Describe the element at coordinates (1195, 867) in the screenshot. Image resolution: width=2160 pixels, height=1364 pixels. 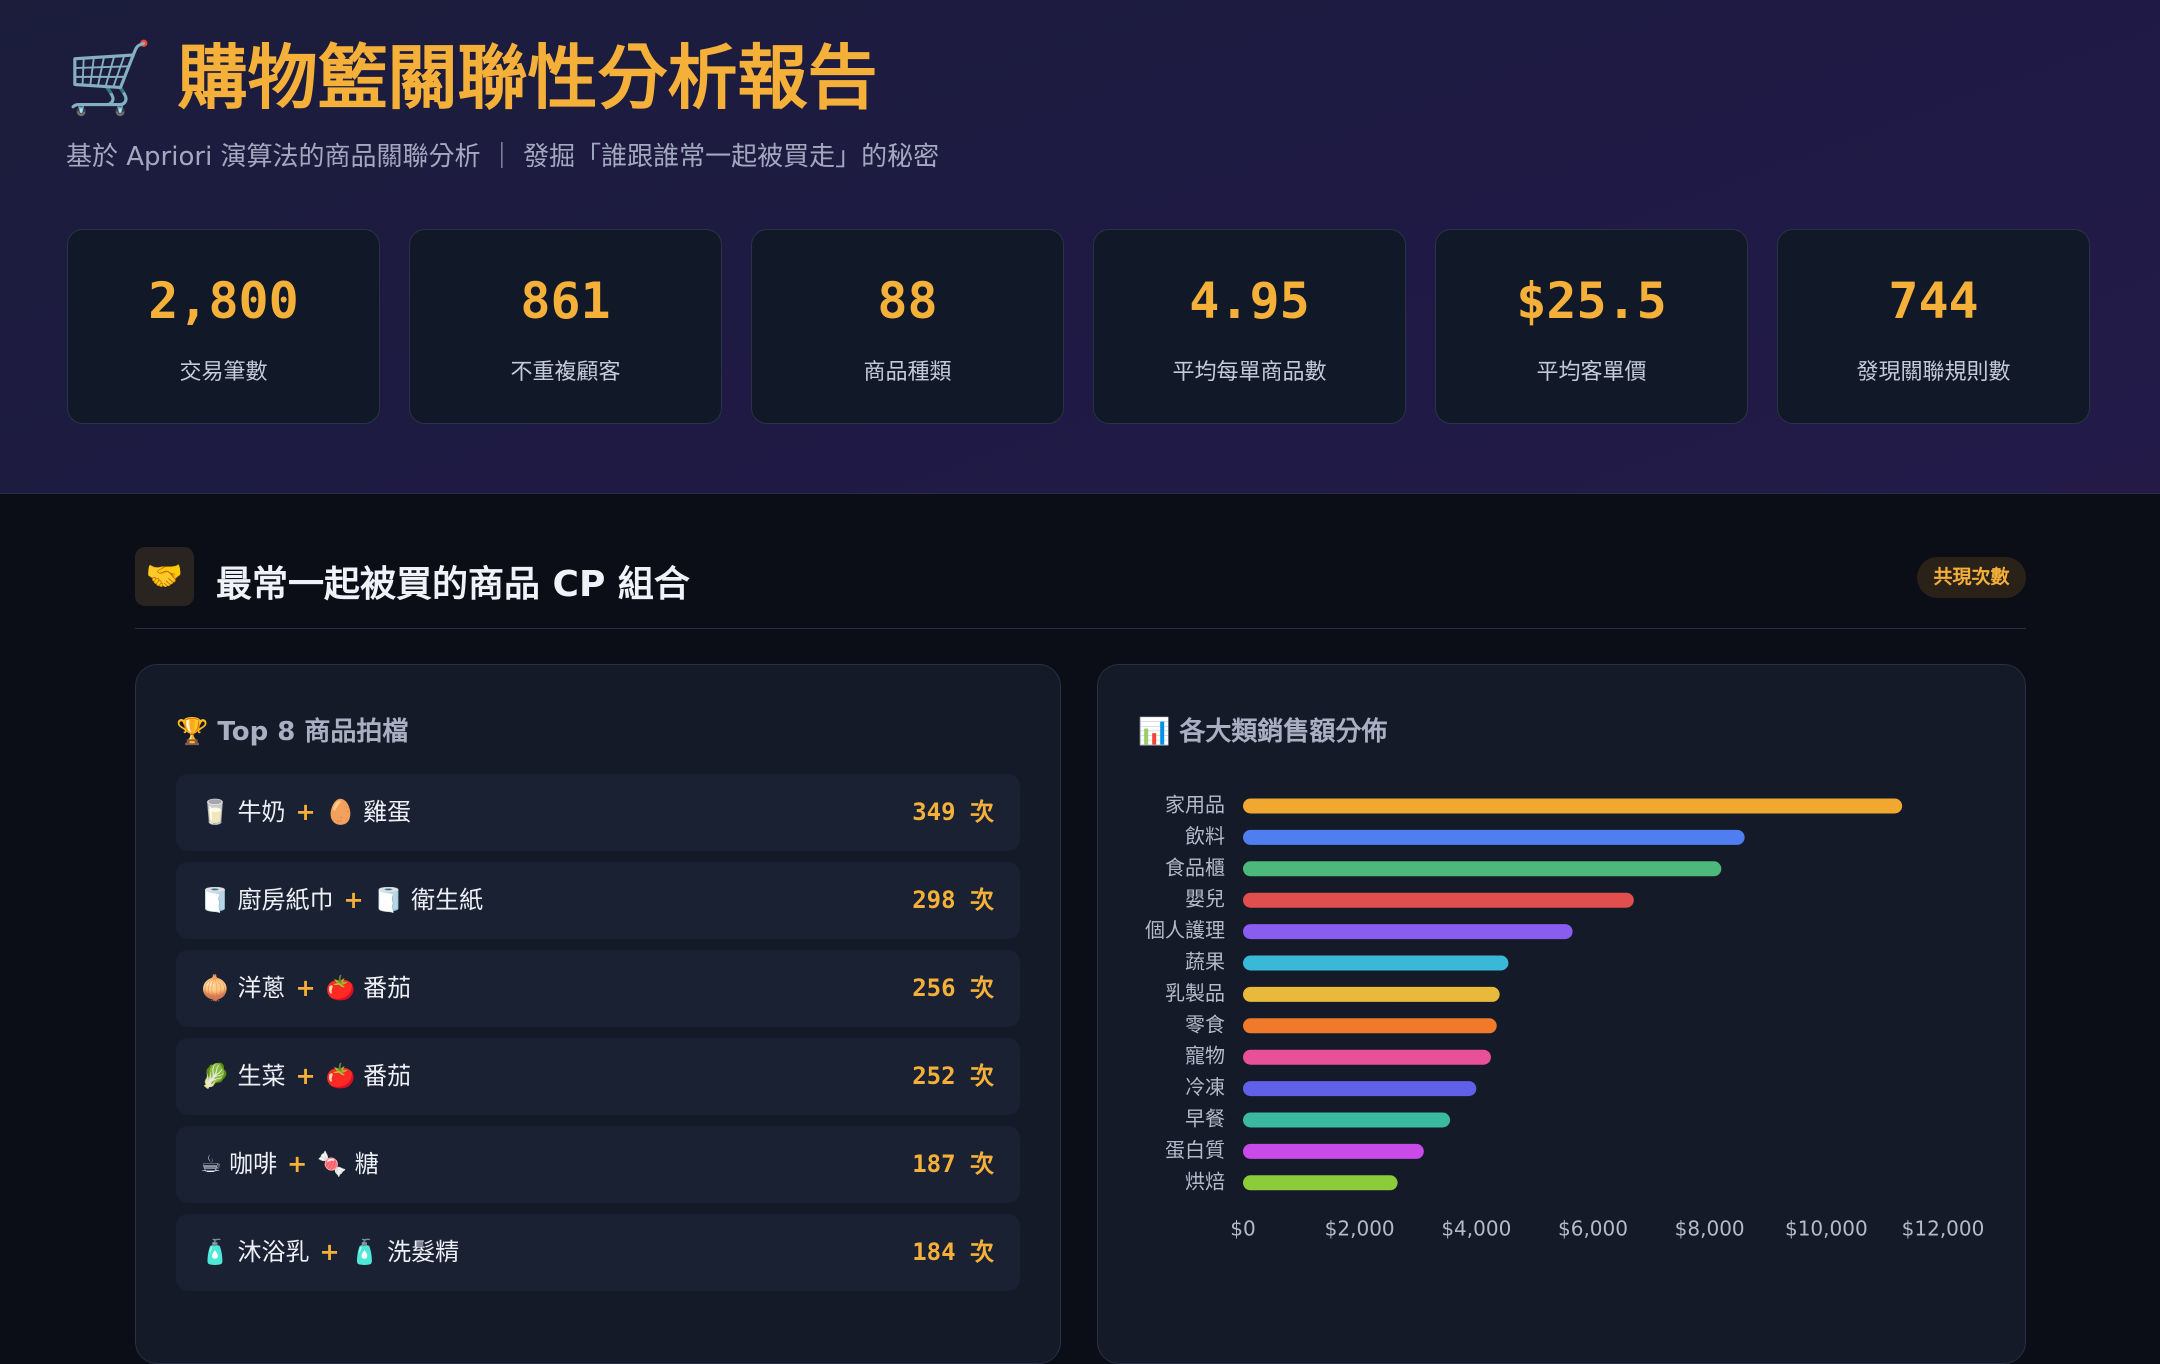
I see `y-tick-label: 食品櫃` at that location.